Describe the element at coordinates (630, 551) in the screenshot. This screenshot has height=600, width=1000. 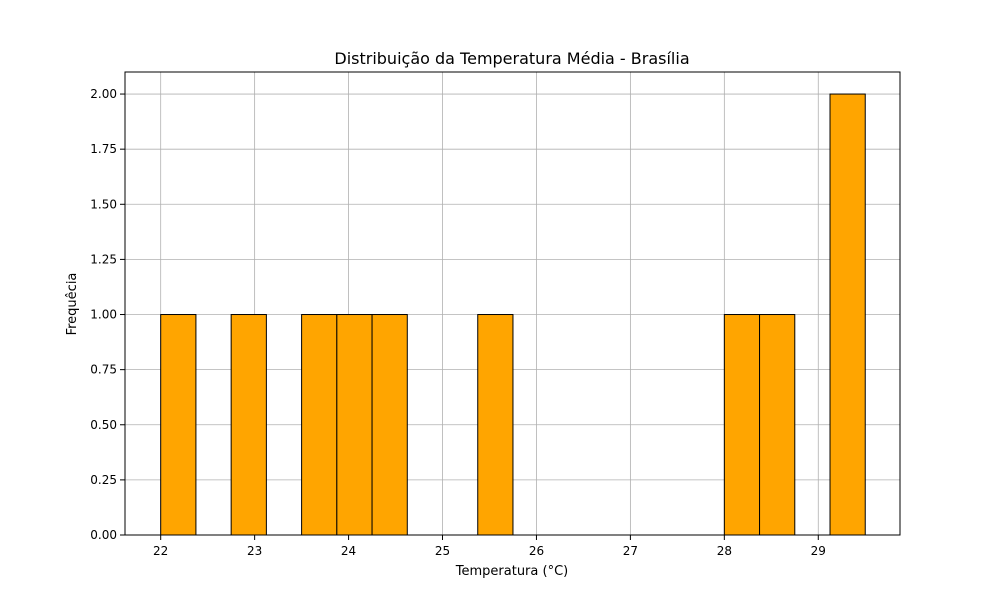
I see `x-tick-label: 27` at that location.